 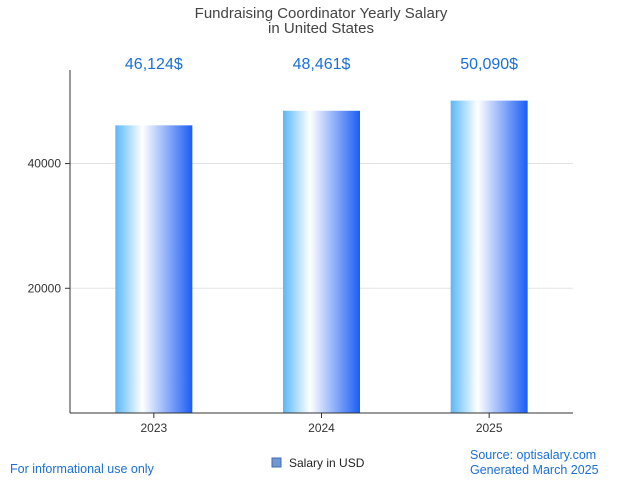 I want to click on legend: Salary in USD, so click(x=318, y=463).